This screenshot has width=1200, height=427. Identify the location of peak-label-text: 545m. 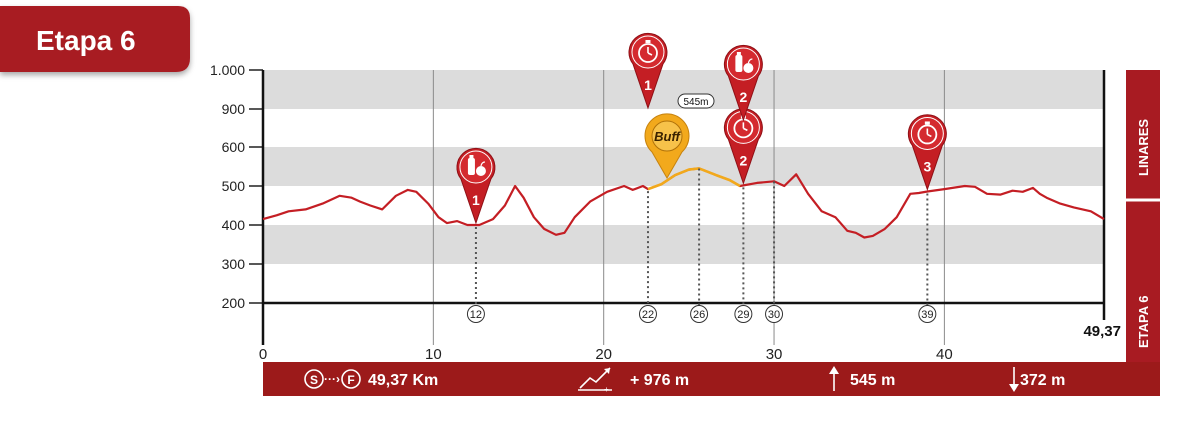
(695, 102).